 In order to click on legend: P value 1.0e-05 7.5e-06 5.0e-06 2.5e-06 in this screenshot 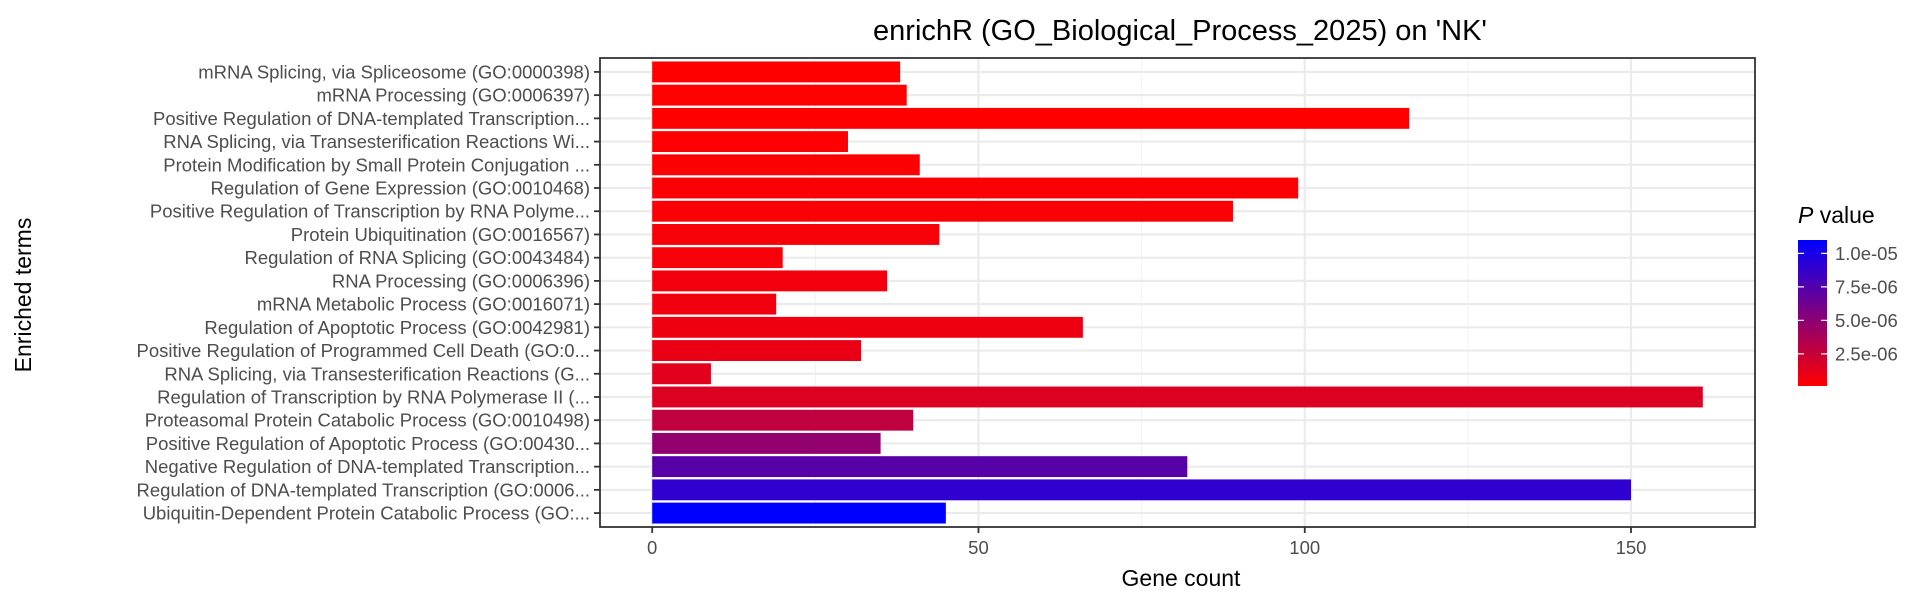, I will do `click(1848, 294)`.